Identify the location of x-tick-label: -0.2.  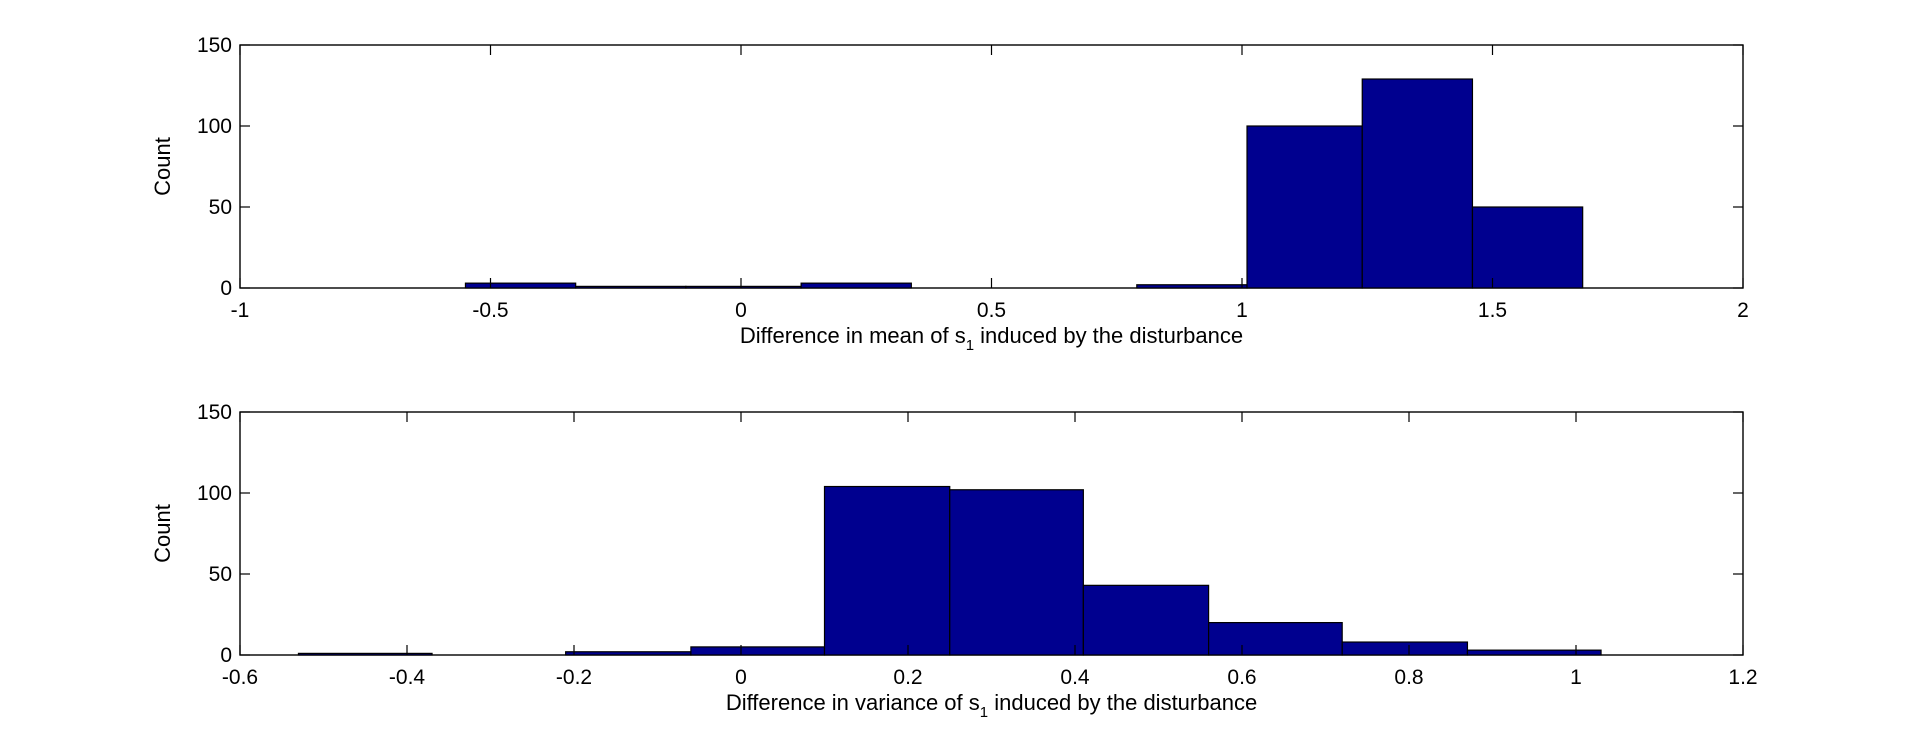
(574, 677).